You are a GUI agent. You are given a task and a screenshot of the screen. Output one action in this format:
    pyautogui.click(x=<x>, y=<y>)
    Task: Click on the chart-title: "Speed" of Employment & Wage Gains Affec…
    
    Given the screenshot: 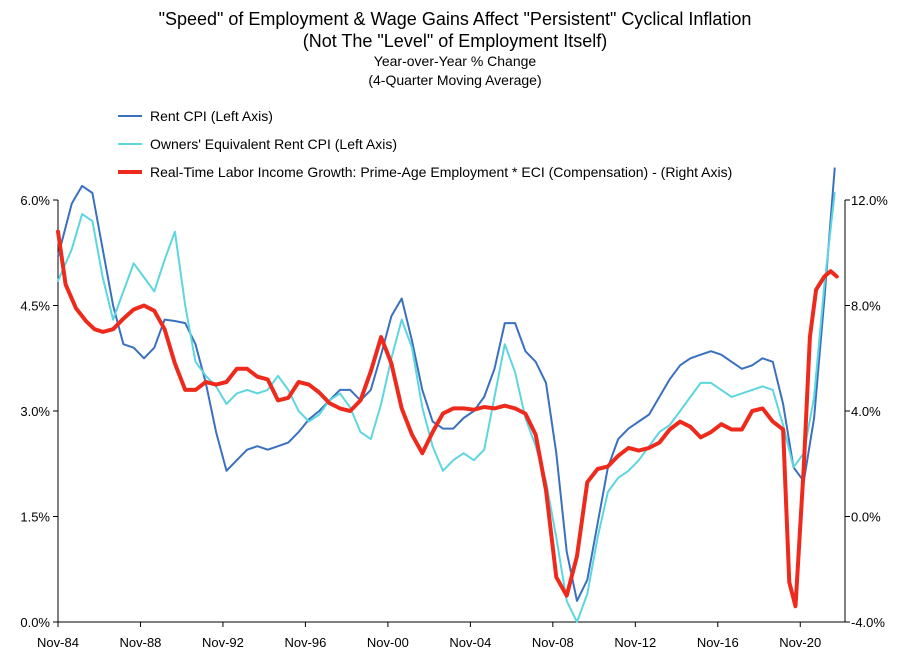 What is the action you would take?
    pyautogui.click(x=455, y=19)
    